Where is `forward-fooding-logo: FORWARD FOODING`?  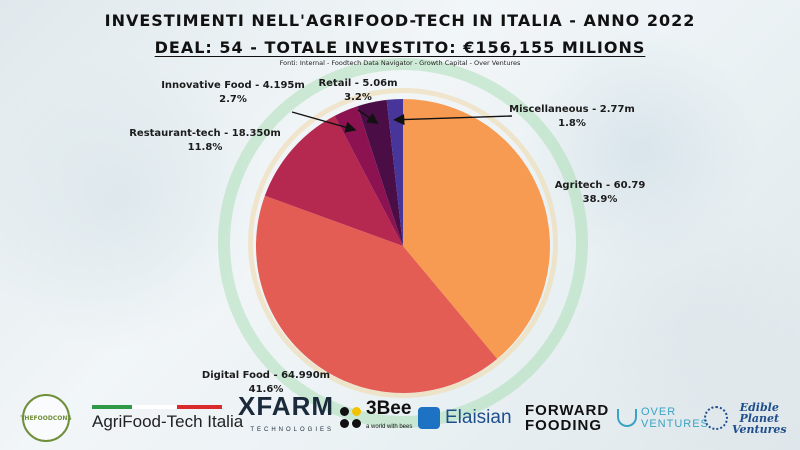
forward-fooding-logo: FORWARD FOODING is located at coordinates (567, 418).